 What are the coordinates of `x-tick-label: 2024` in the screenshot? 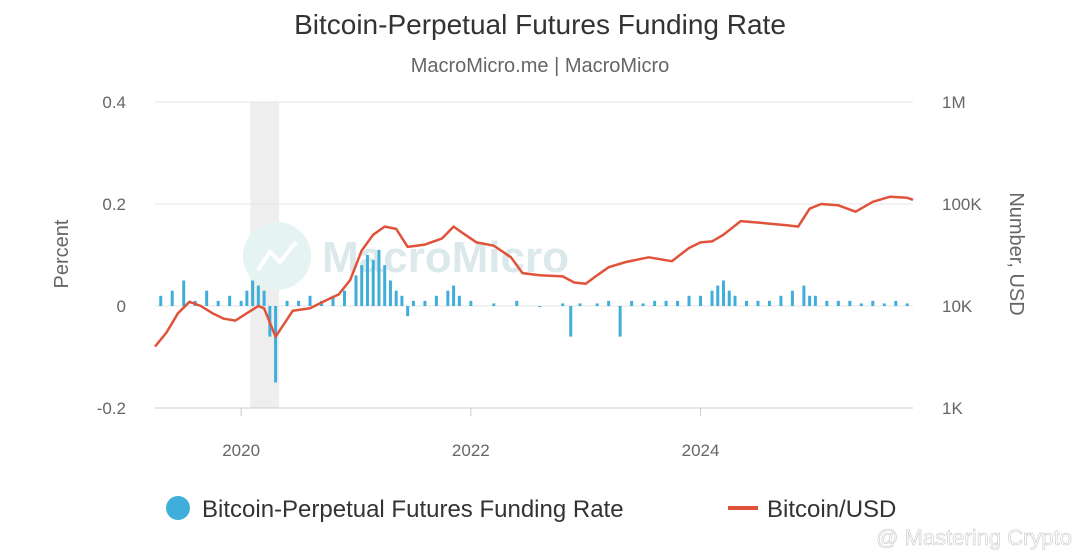 It's located at (701, 450).